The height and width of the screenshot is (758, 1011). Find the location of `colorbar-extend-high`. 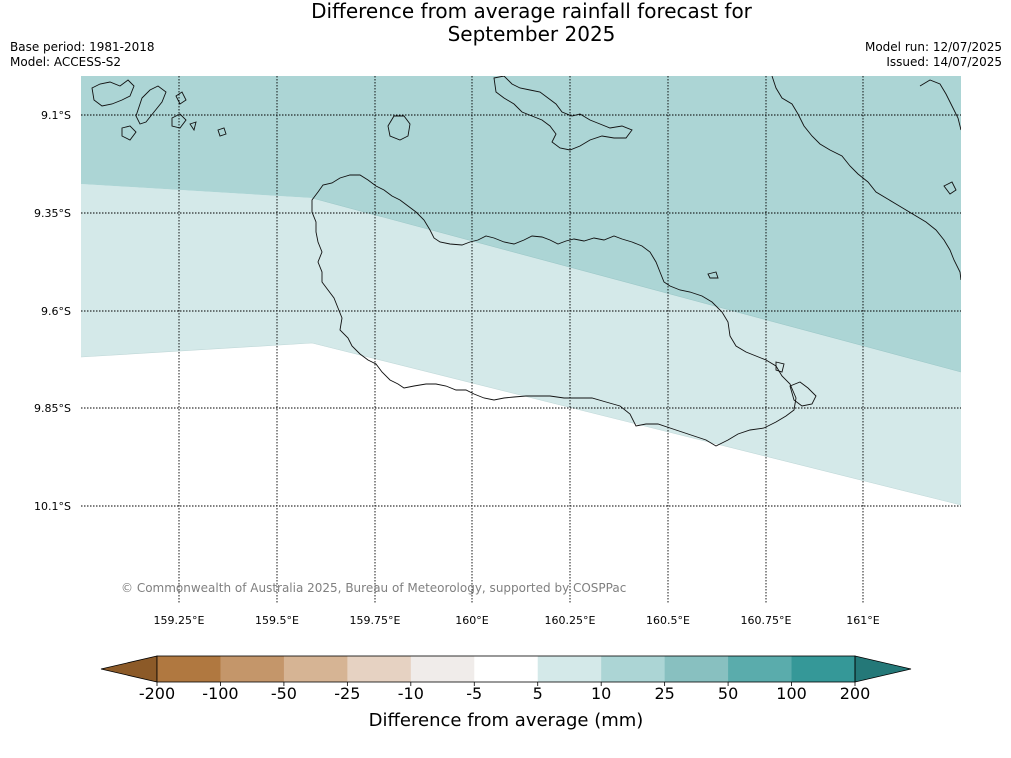

colorbar-extend-high is located at coordinates (883, 669).